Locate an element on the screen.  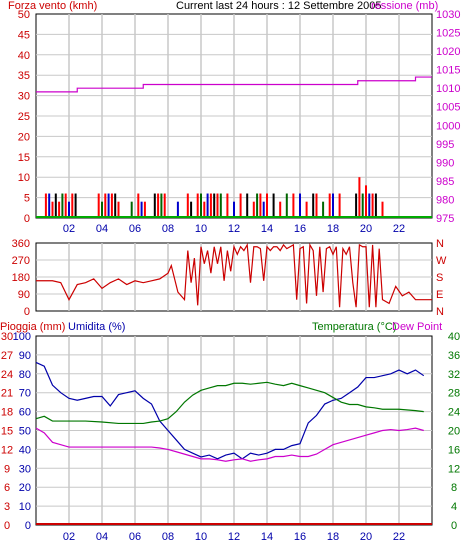
dir-ytick-270: 270 is located at coordinates (21, 261).